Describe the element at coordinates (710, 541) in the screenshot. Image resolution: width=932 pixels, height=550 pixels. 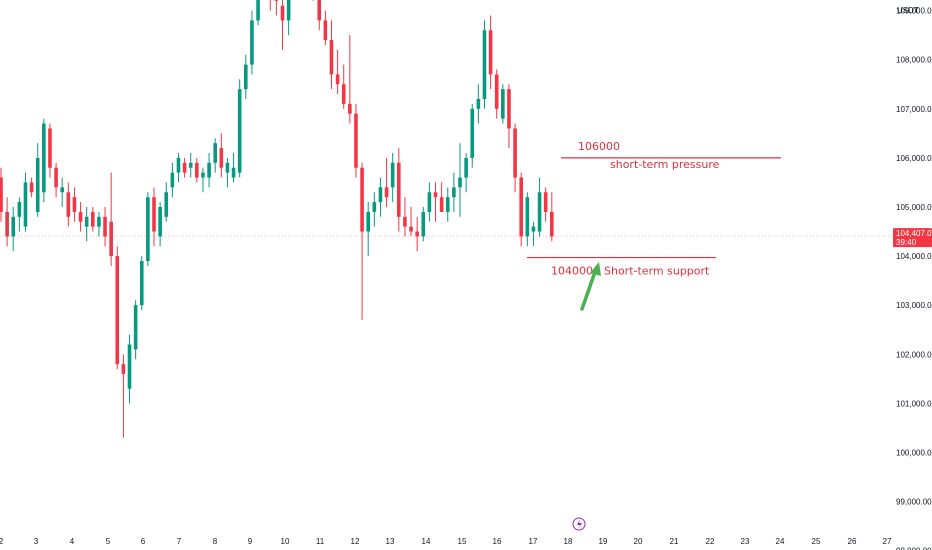
I see `time-tick-label: 22` at that location.